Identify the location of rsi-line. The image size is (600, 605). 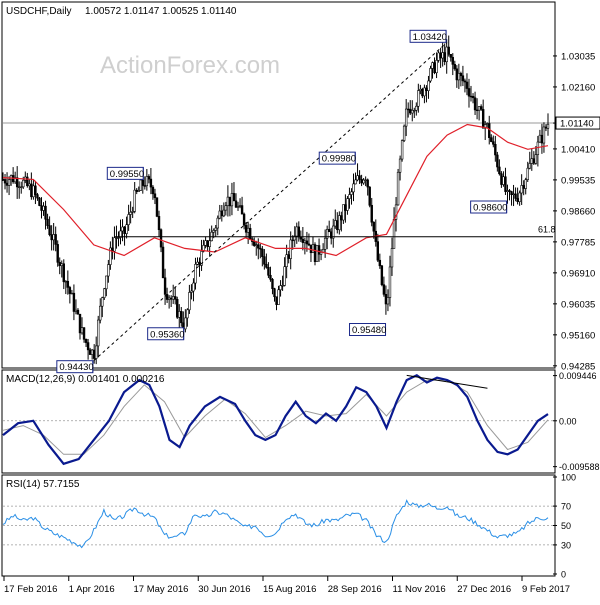
(275, 524).